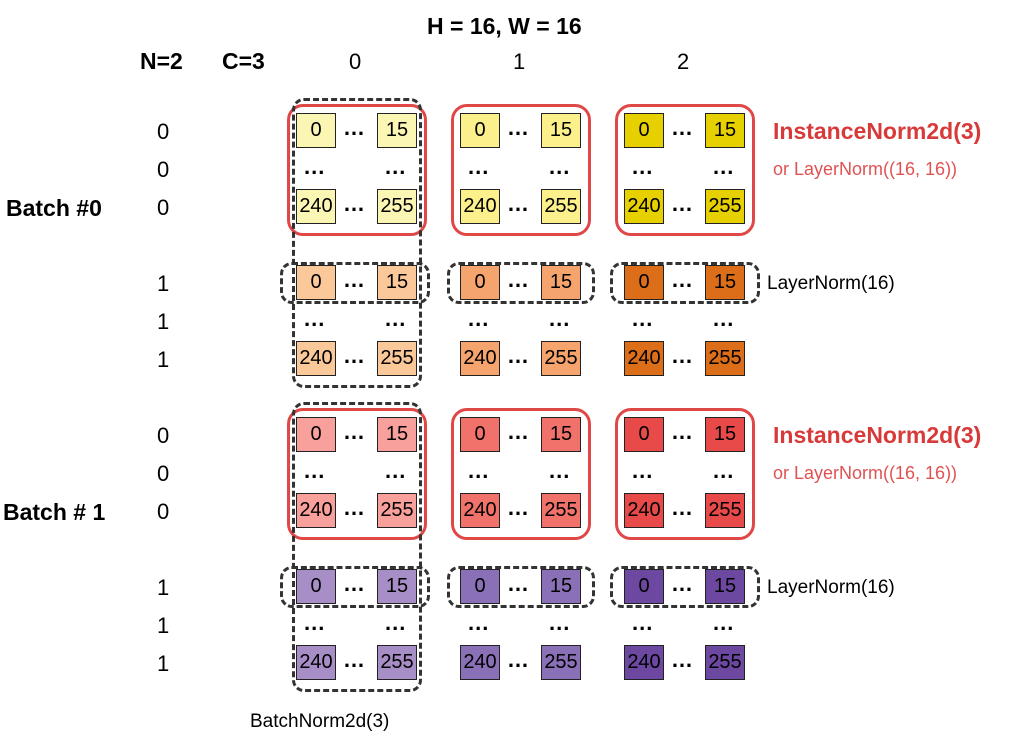 This screenshot has height=743, width=1028. What do you see at coordinates (54, 208) in the screenshot?
I see `batch-0-label: Batch #0` at bounding box center [54, 208].